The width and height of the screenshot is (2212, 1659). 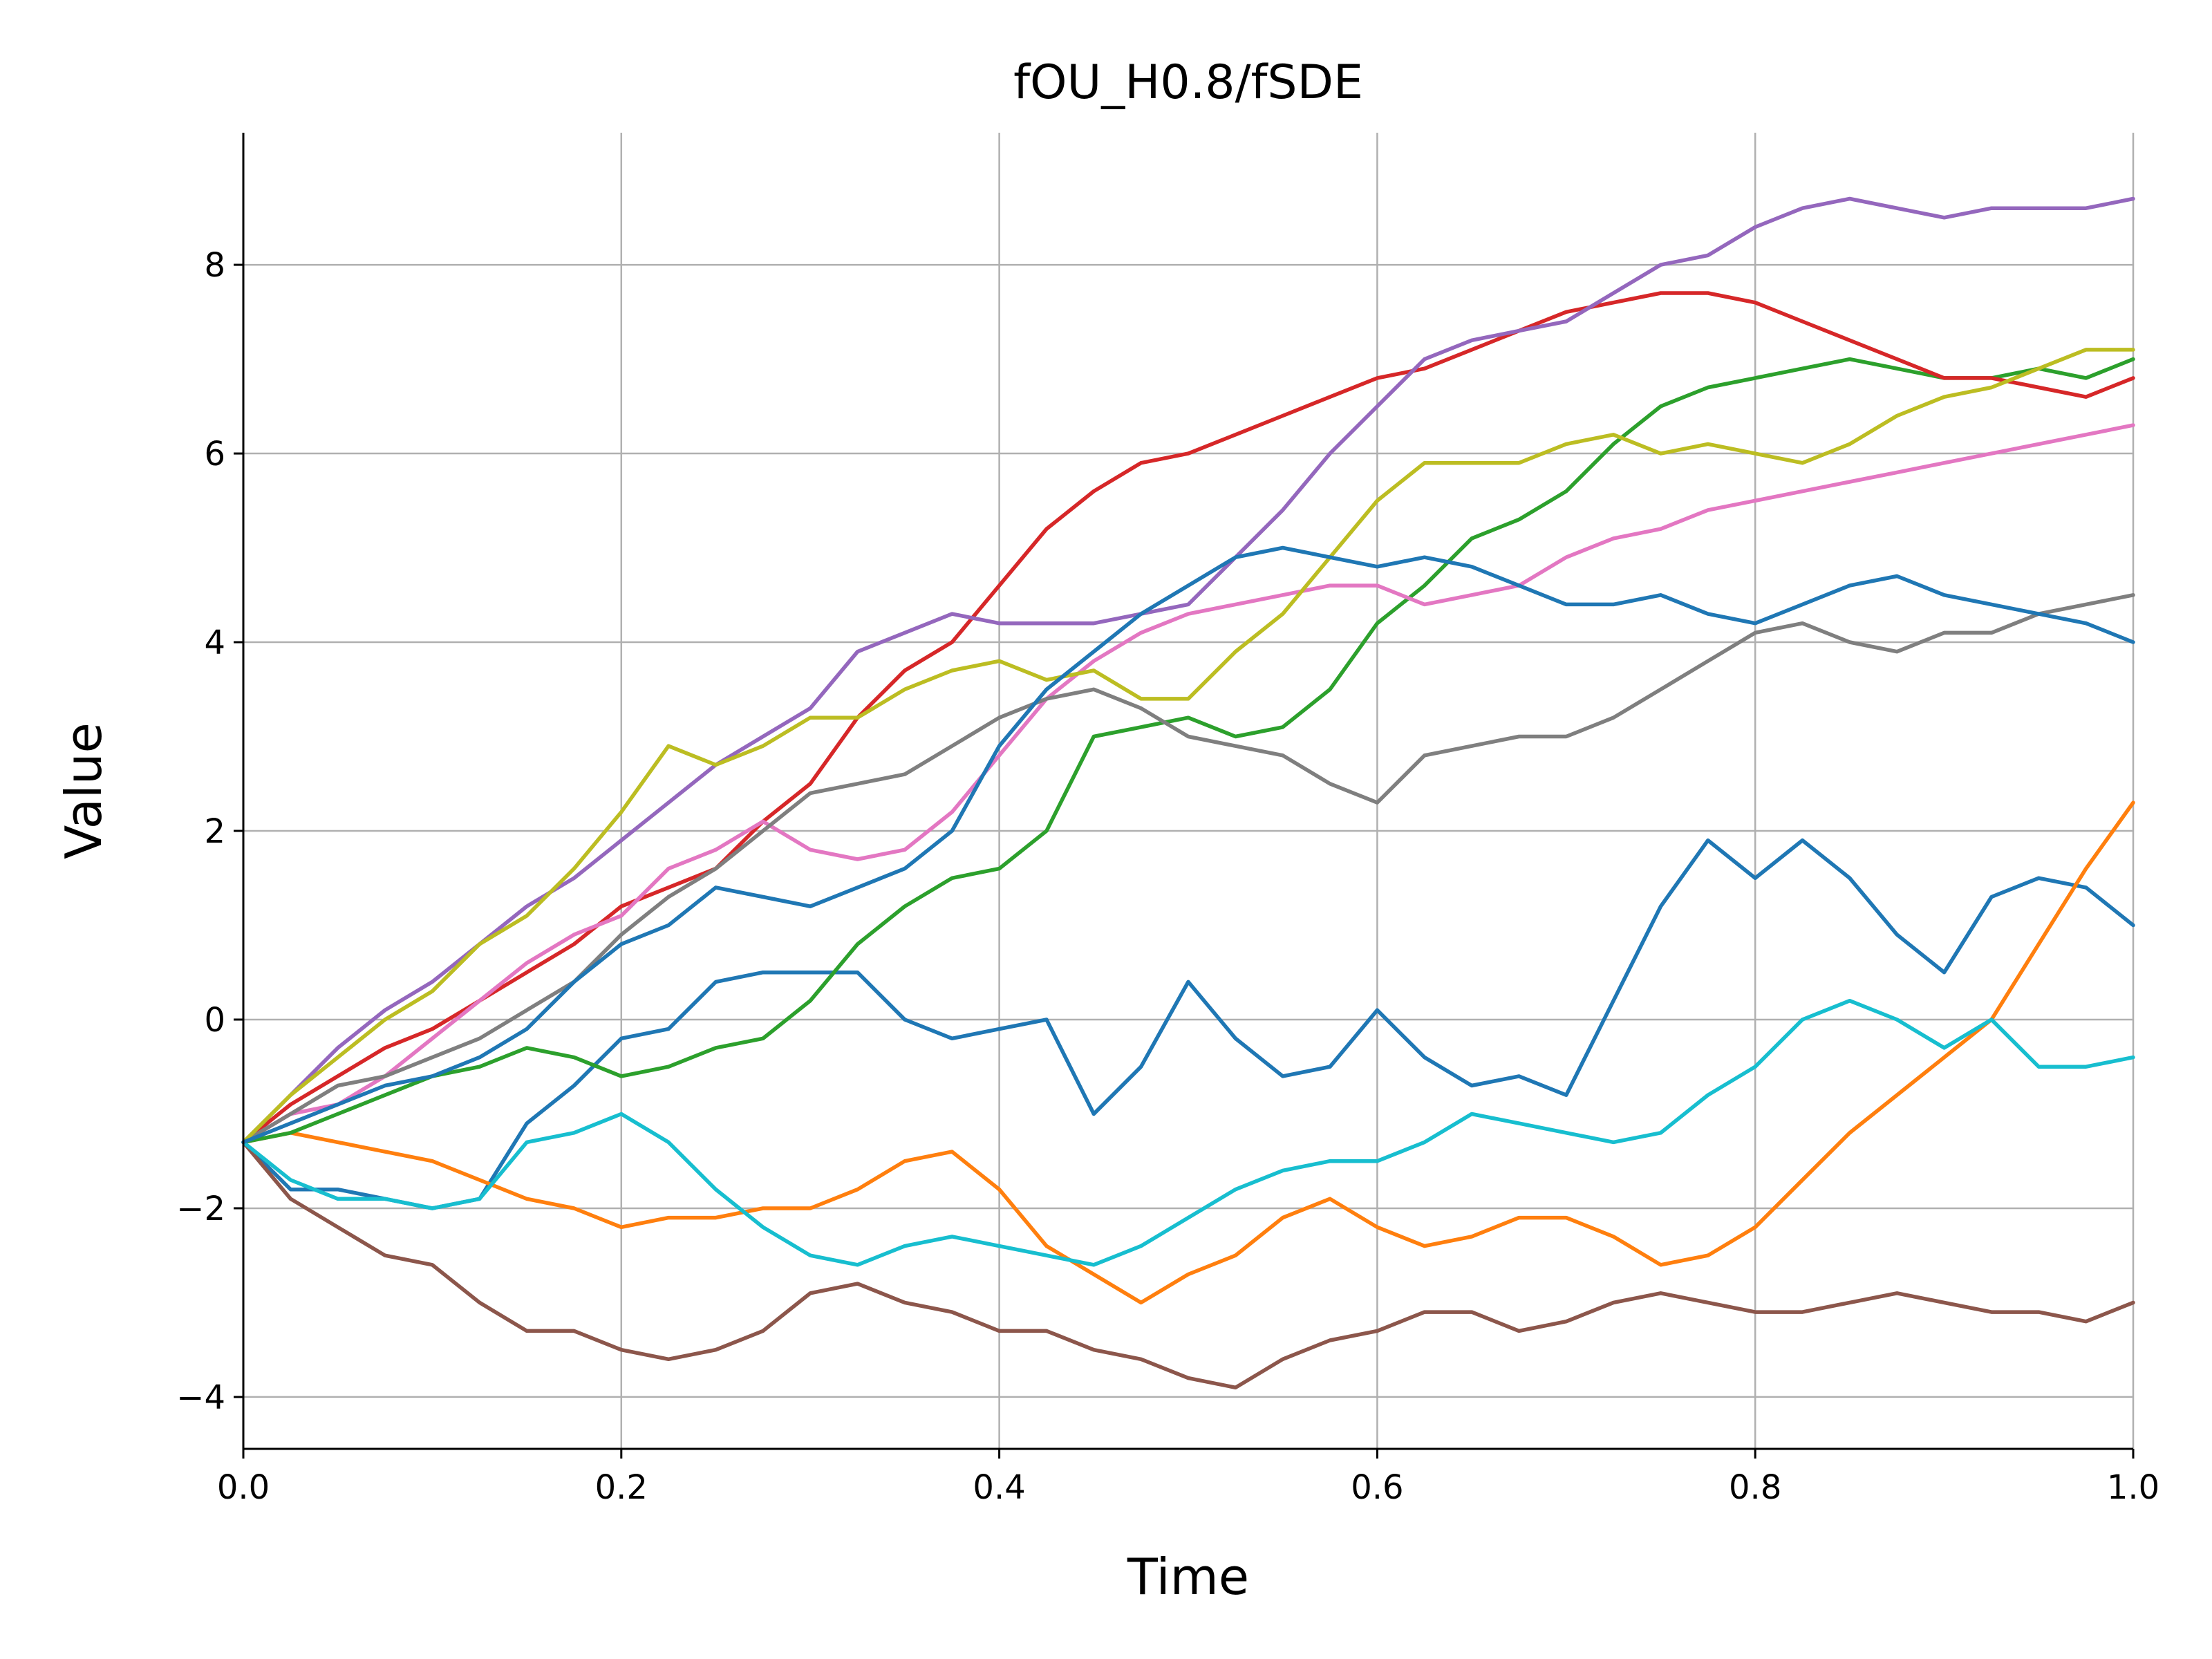 I want to click on y-tick-label: 4, so click(x=215, y=643).